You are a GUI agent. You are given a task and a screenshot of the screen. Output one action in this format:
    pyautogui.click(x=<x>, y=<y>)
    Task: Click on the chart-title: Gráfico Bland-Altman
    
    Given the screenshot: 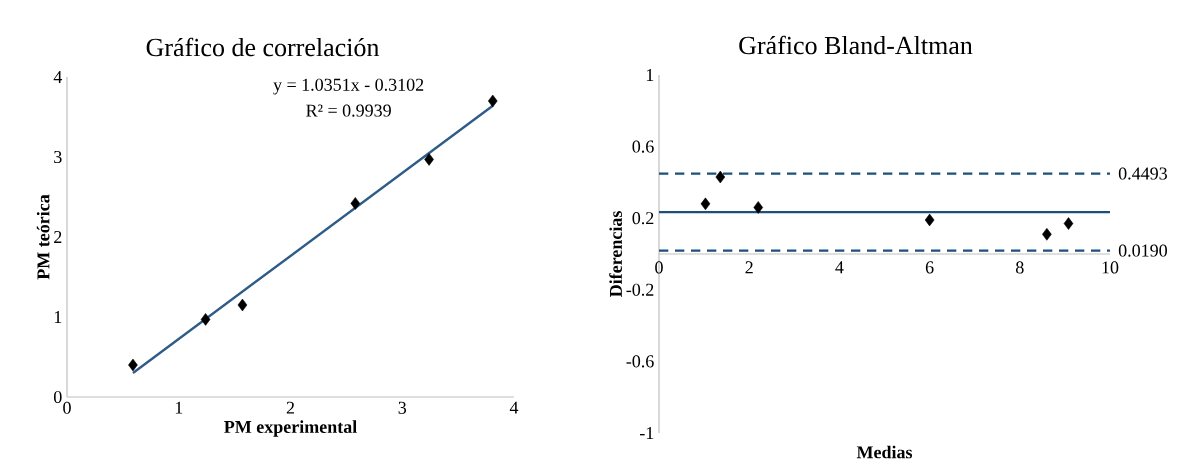 What is the action you would take?
    pyautogui.click(x=856, y=45)
    